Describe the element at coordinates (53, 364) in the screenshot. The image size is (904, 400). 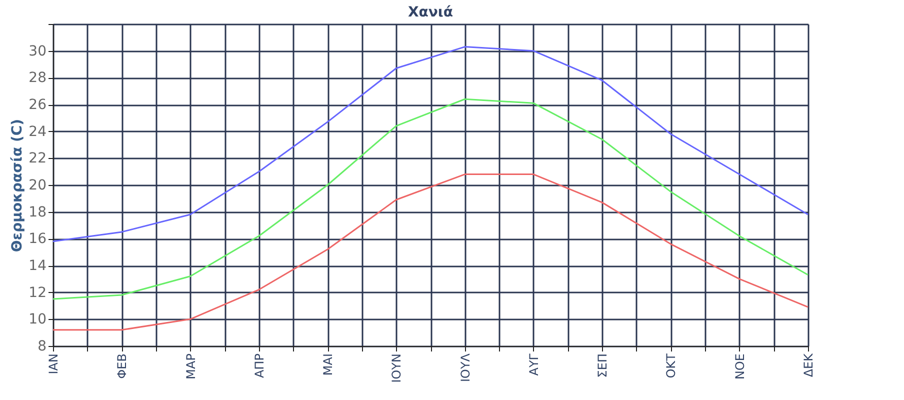
I see `x-tick-label: ΙΑΝ` at that location.